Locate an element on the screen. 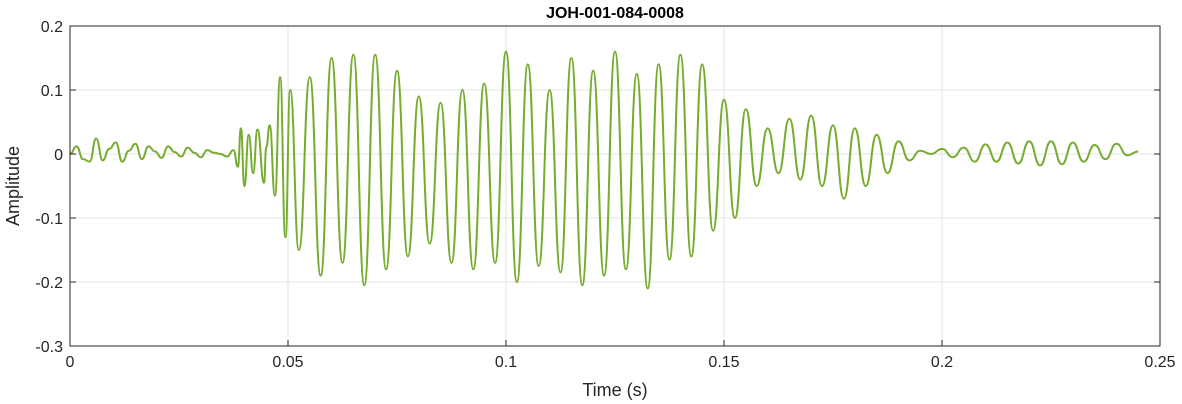 The height and width of the screenshot is (404, 1182). y-tick-label: 0.1 is located at coordinates (52, 91).